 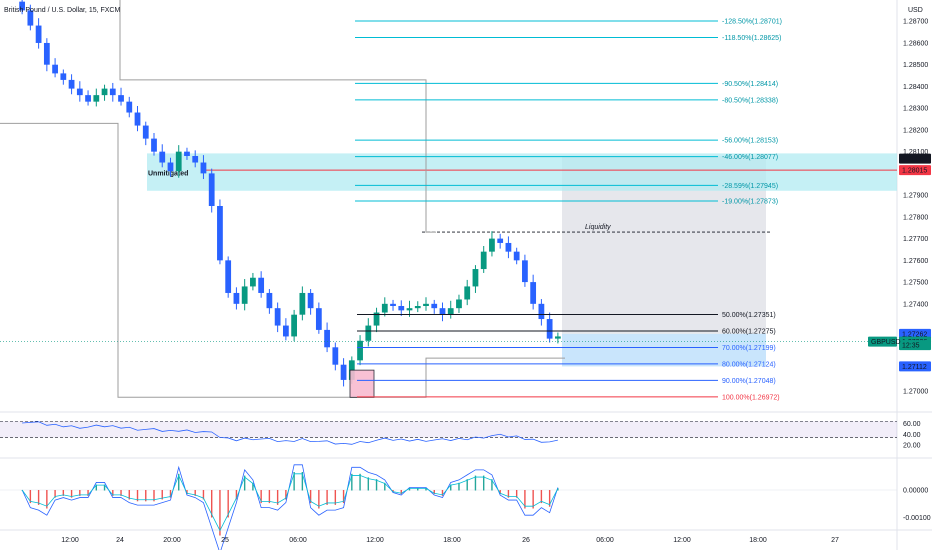 What do you see at coordinates (911, 346) in the screenshot?
I see `price-badge-text: 12:35` at bounding box center [911, 346].